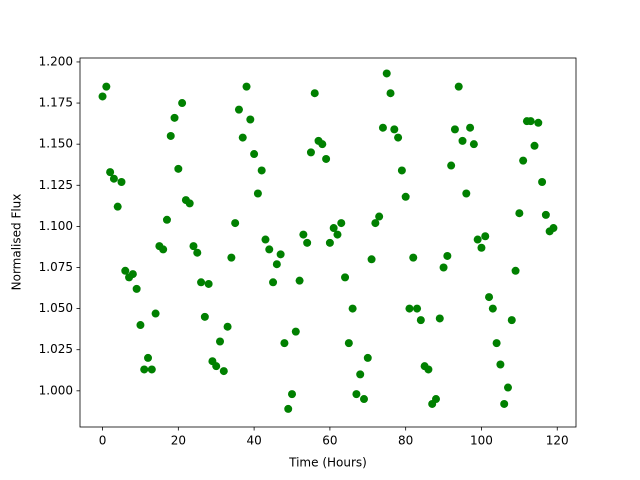 The height and width of the screenshot is (480, 640). What do you see at coordinates (56, 144) in the screenshot?
I see `y-tick-label: 1.150` at bounding box center [56, 144].